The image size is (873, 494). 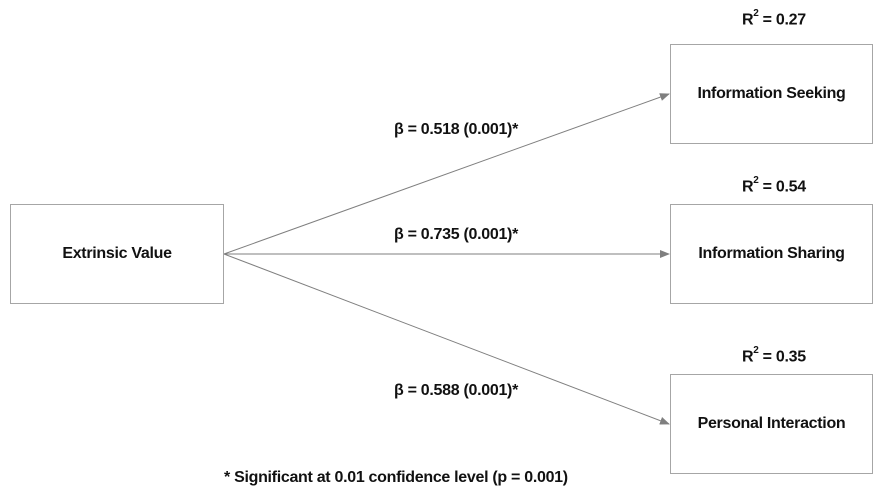 What do you see at coordinates (774, 355) in the screenshot?
I see `r2-personal-interaction: R2 = 0.35` at bounding box center [774, 355].